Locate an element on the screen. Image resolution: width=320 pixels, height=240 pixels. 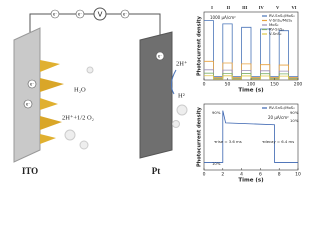
legend-label: V-SnS₂/MoS₂ is located at coordinates (281, 20).